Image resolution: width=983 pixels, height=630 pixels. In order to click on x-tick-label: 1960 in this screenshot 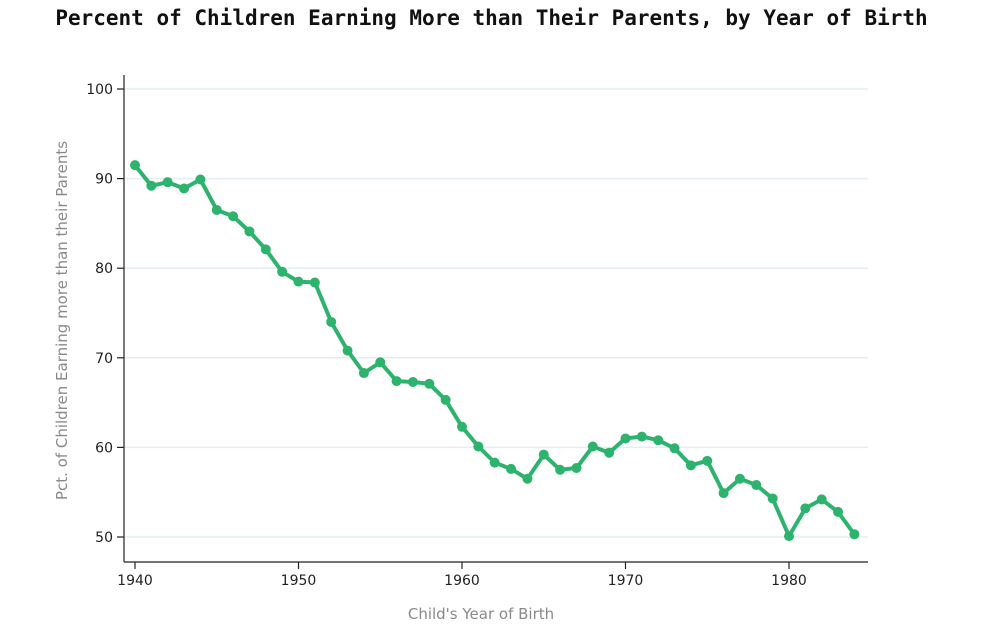, I will do `click(462, 581)`.